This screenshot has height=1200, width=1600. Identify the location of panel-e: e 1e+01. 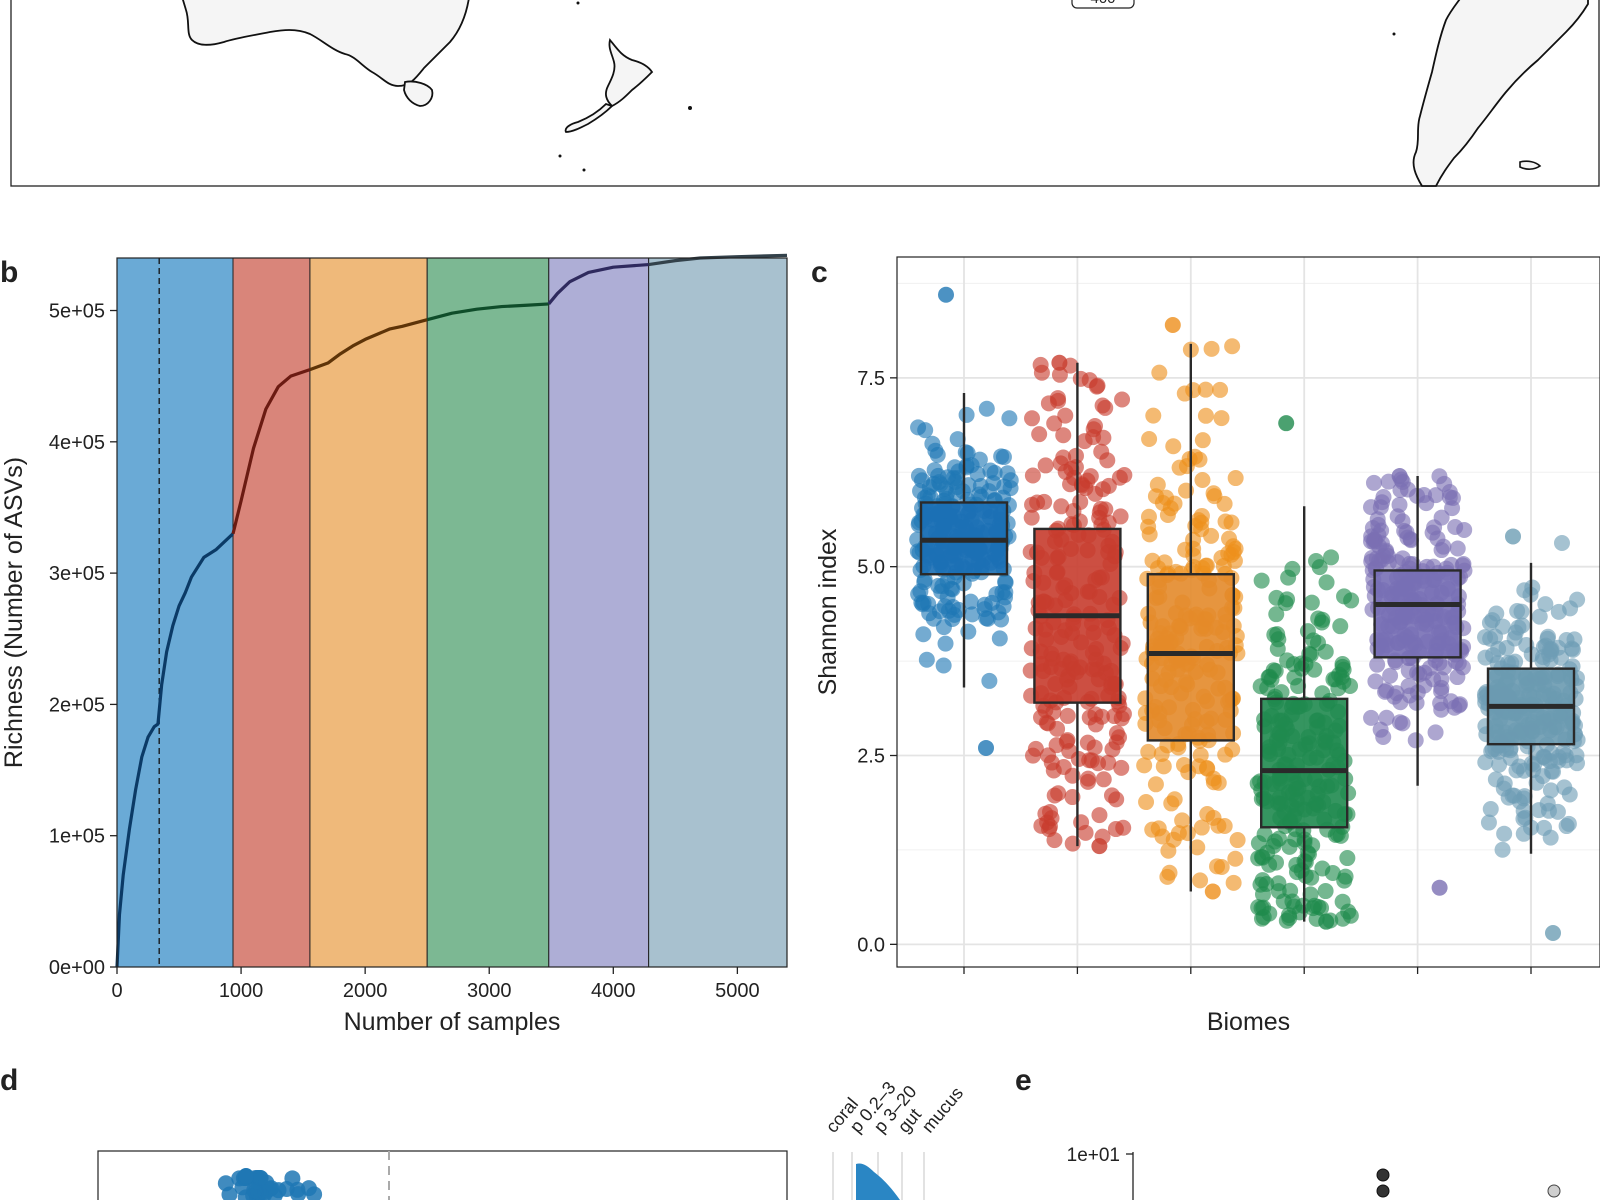
(1288, 1132).